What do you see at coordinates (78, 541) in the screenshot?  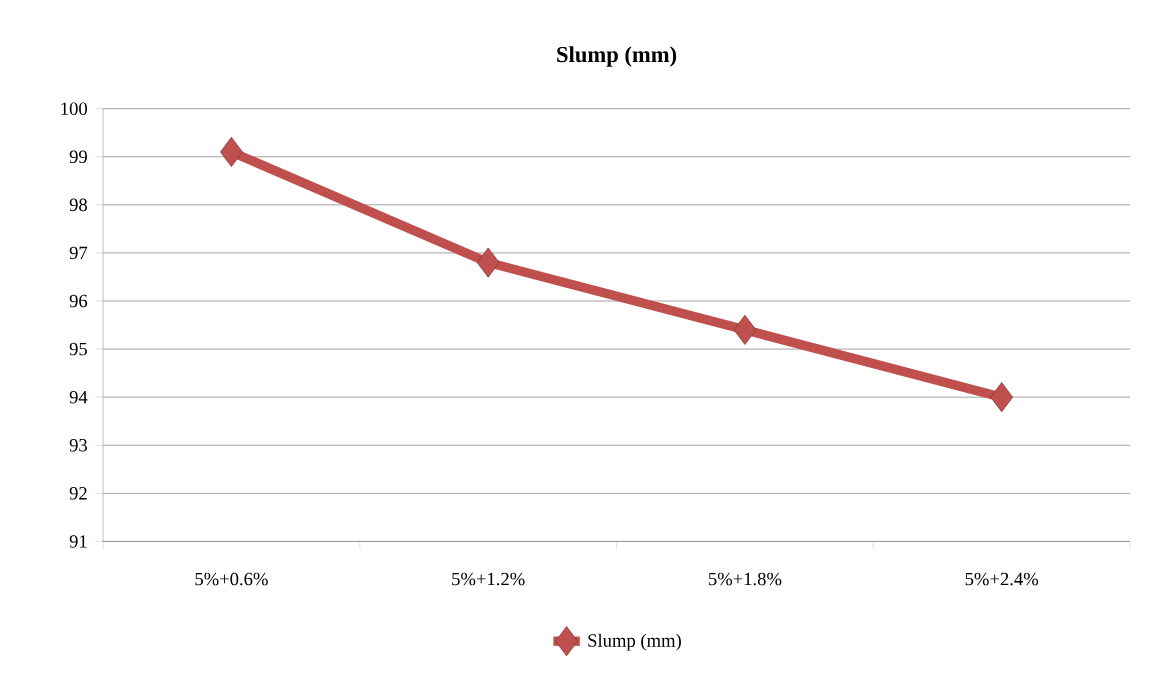 I see `y-tick-label: 91` at bounding box center [78, 541].